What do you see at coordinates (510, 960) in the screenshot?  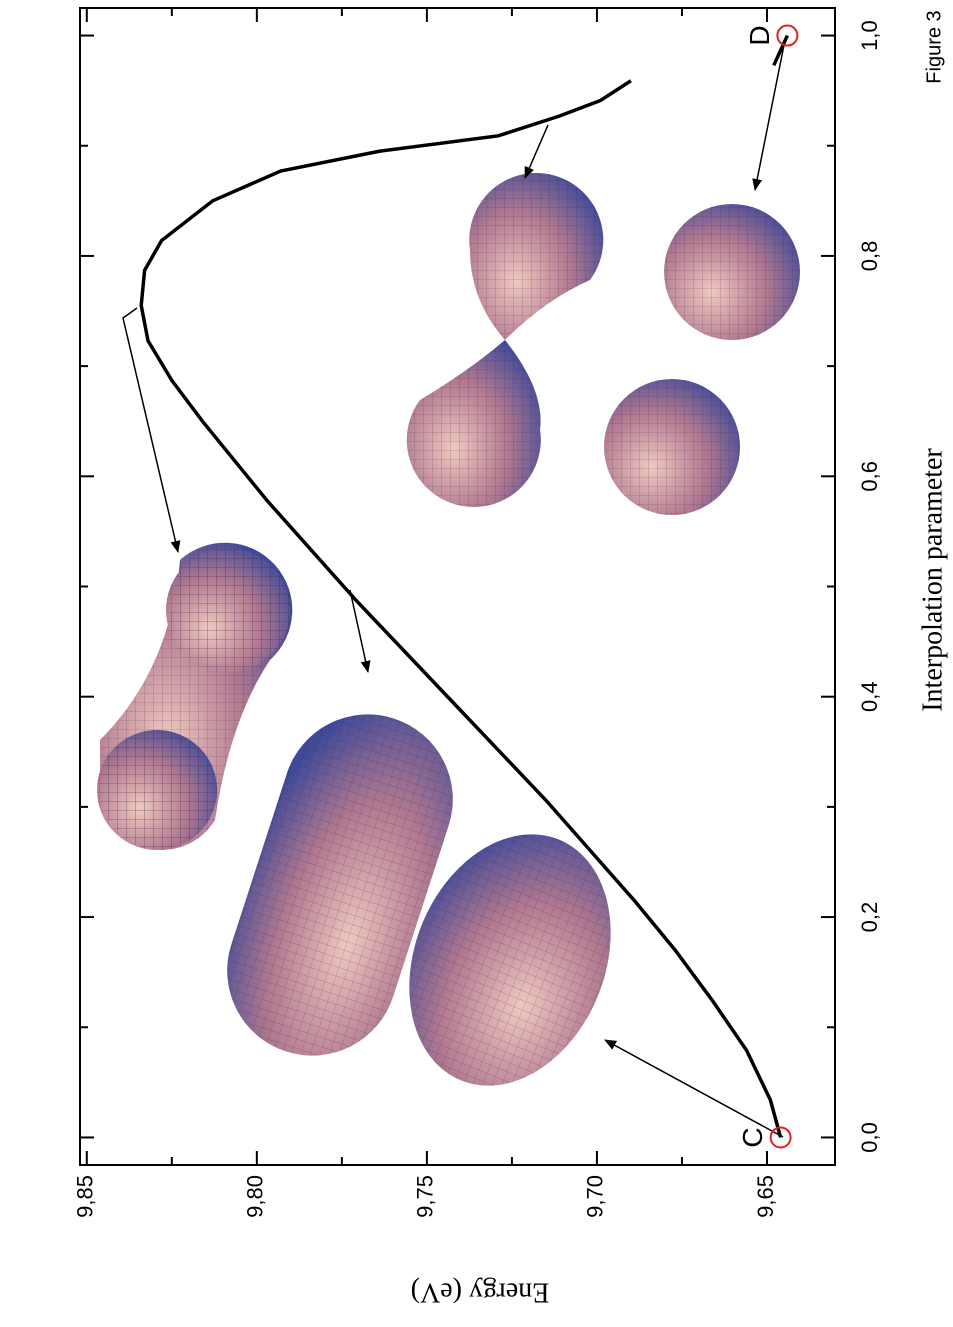 I see `shape-ellipsoid` at bounding box center [510, 960].